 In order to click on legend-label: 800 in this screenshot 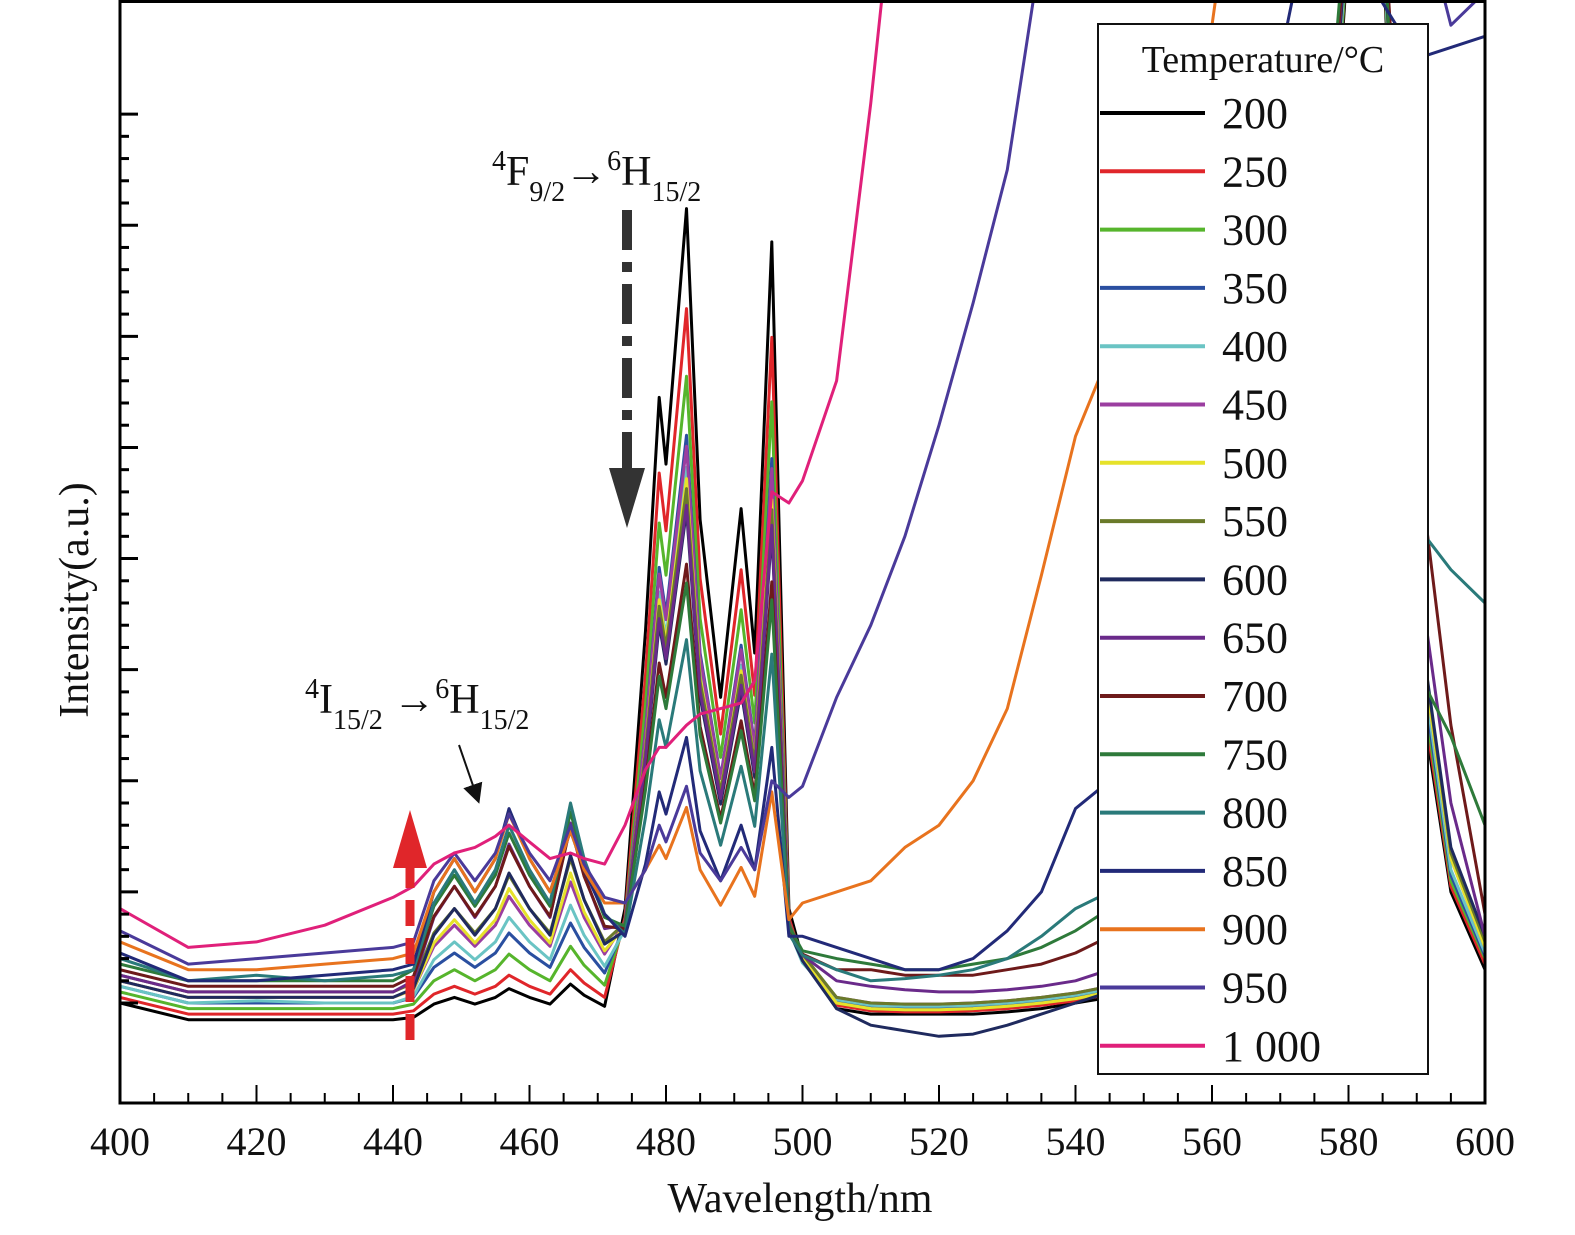, I will do `click(1255, 813)`.